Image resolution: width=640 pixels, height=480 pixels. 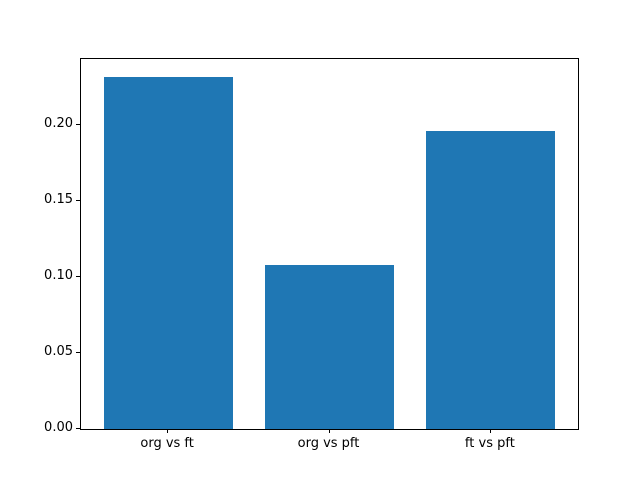 What do you see at coordinates (489, 443) in the screenshot?
I see `x-tick-label: ft vs pft` at bounding box center [489, 443].